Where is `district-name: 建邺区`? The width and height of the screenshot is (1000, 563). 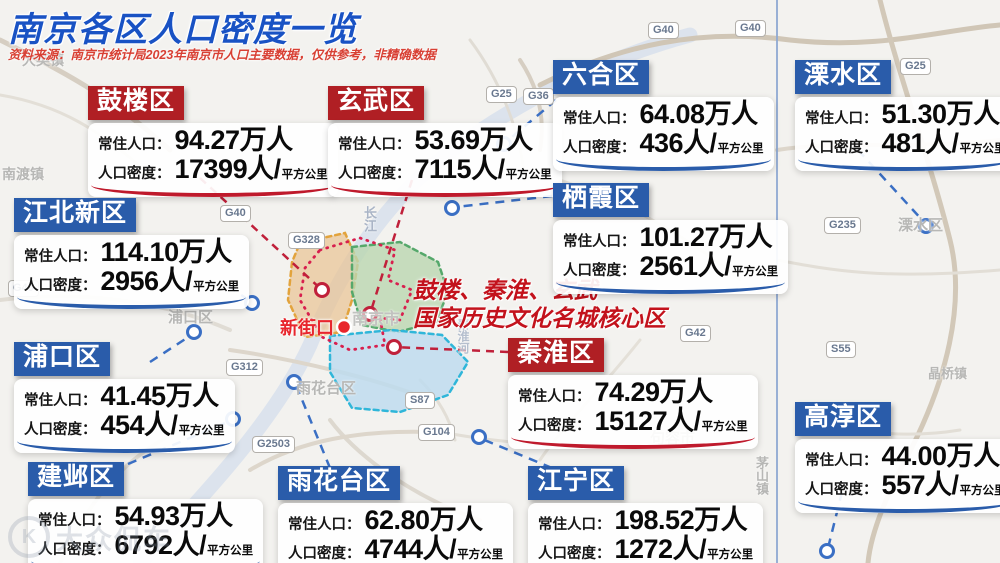
district-name: 建邺区 is located at coordinates (76, 479).